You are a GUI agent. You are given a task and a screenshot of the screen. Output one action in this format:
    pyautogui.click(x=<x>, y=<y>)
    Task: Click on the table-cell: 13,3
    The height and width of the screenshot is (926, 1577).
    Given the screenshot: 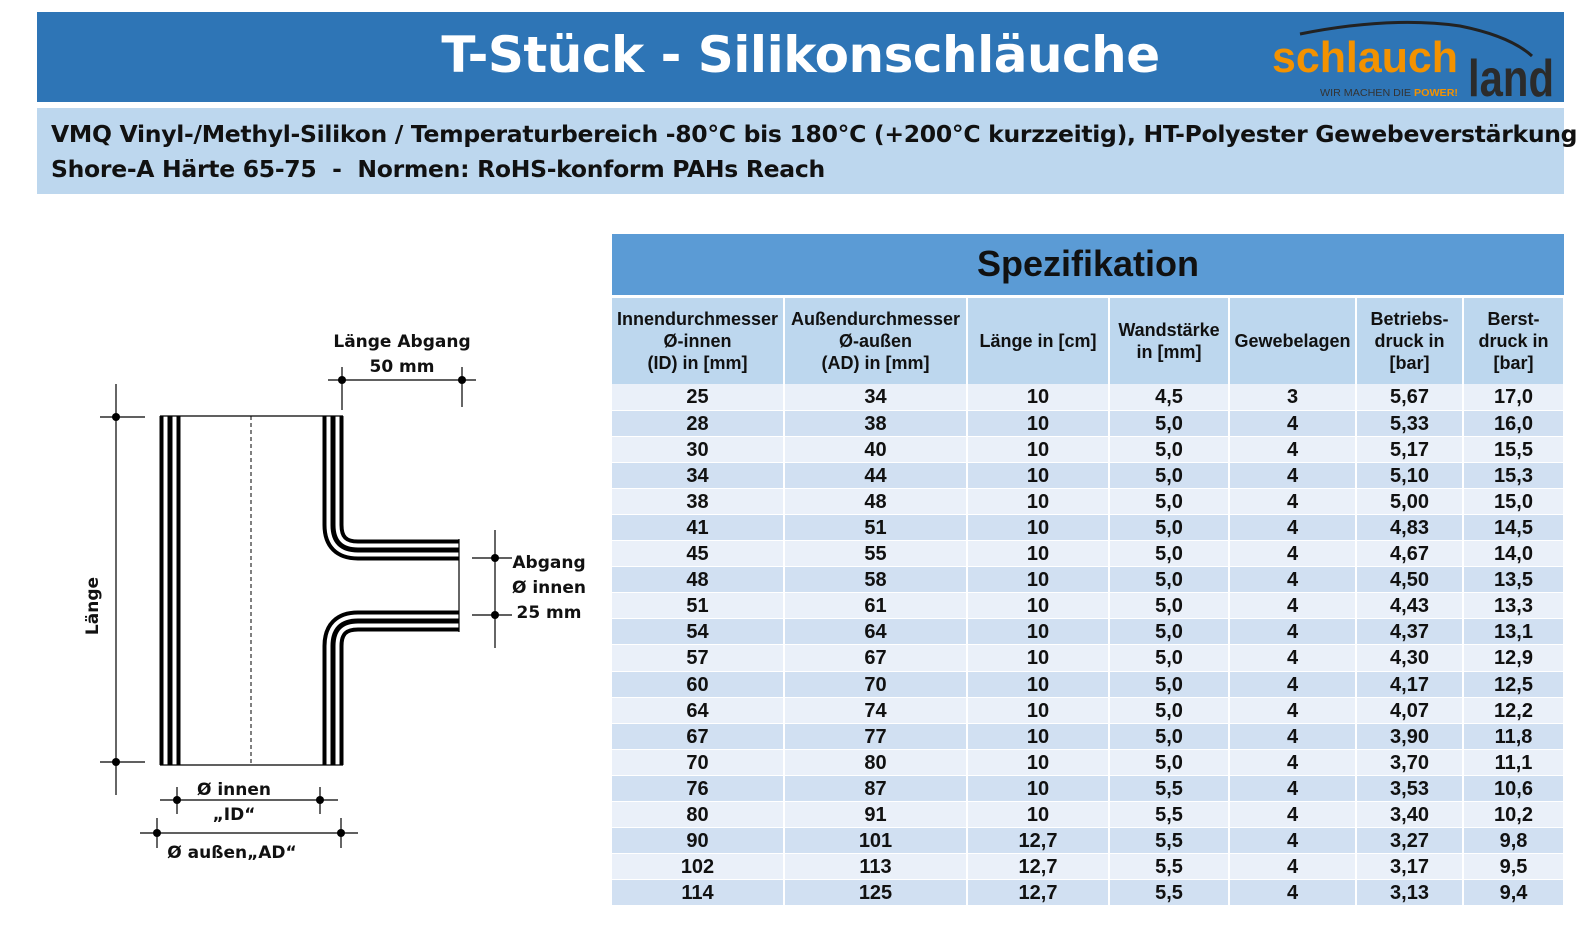 What is the action you would take?
    pyautogui.click(x=1514, y=606)
    